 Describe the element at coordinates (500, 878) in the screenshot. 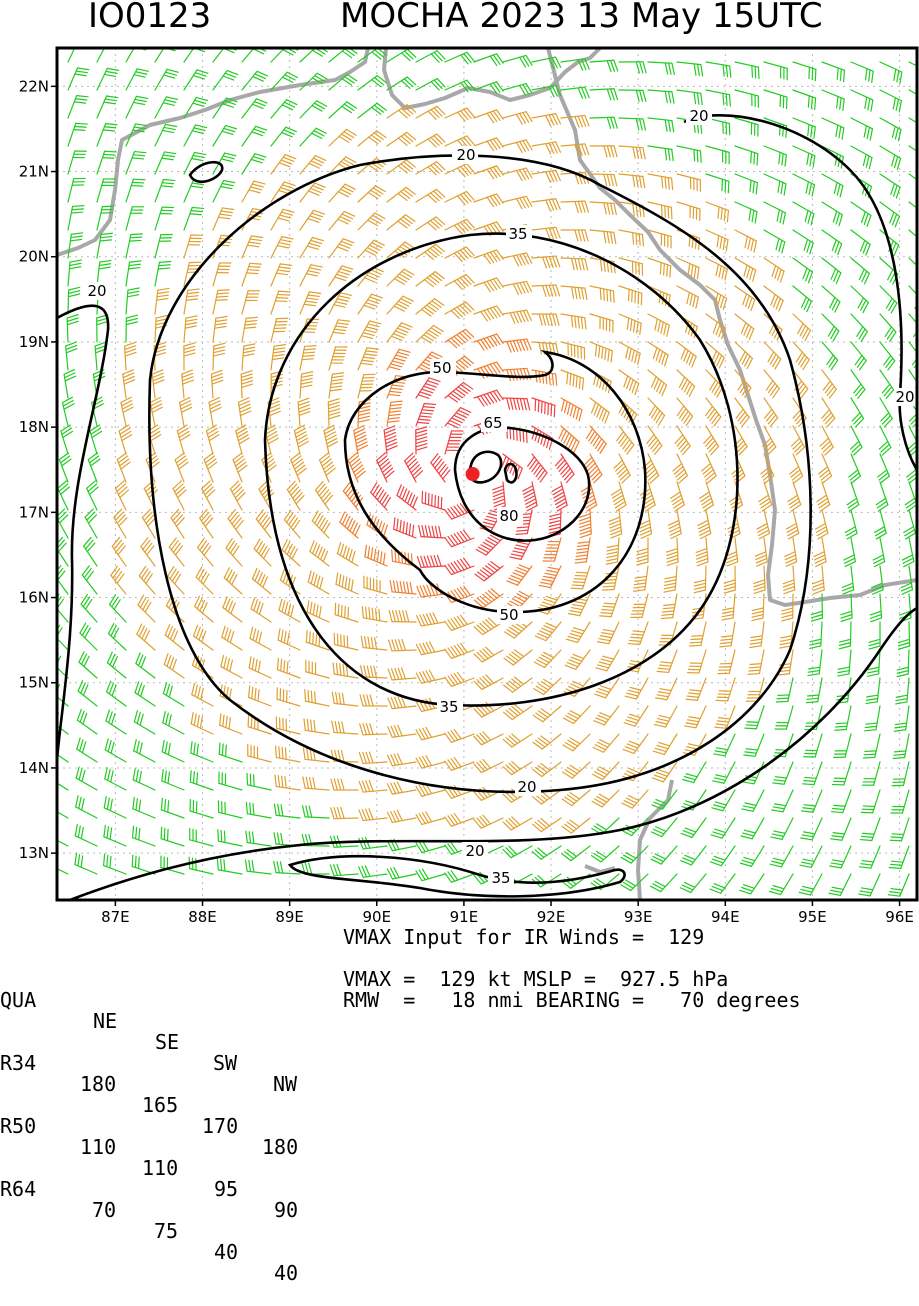

I see `contour-label: 35` at that location.